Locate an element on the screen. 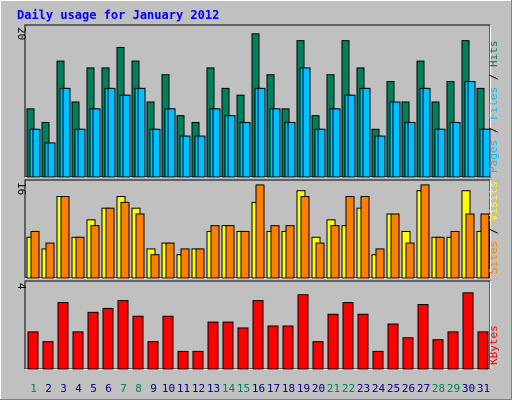 This screenshot has width=512, height=400. bar-sites-day-3-rect is located at coordinates (65, 237).